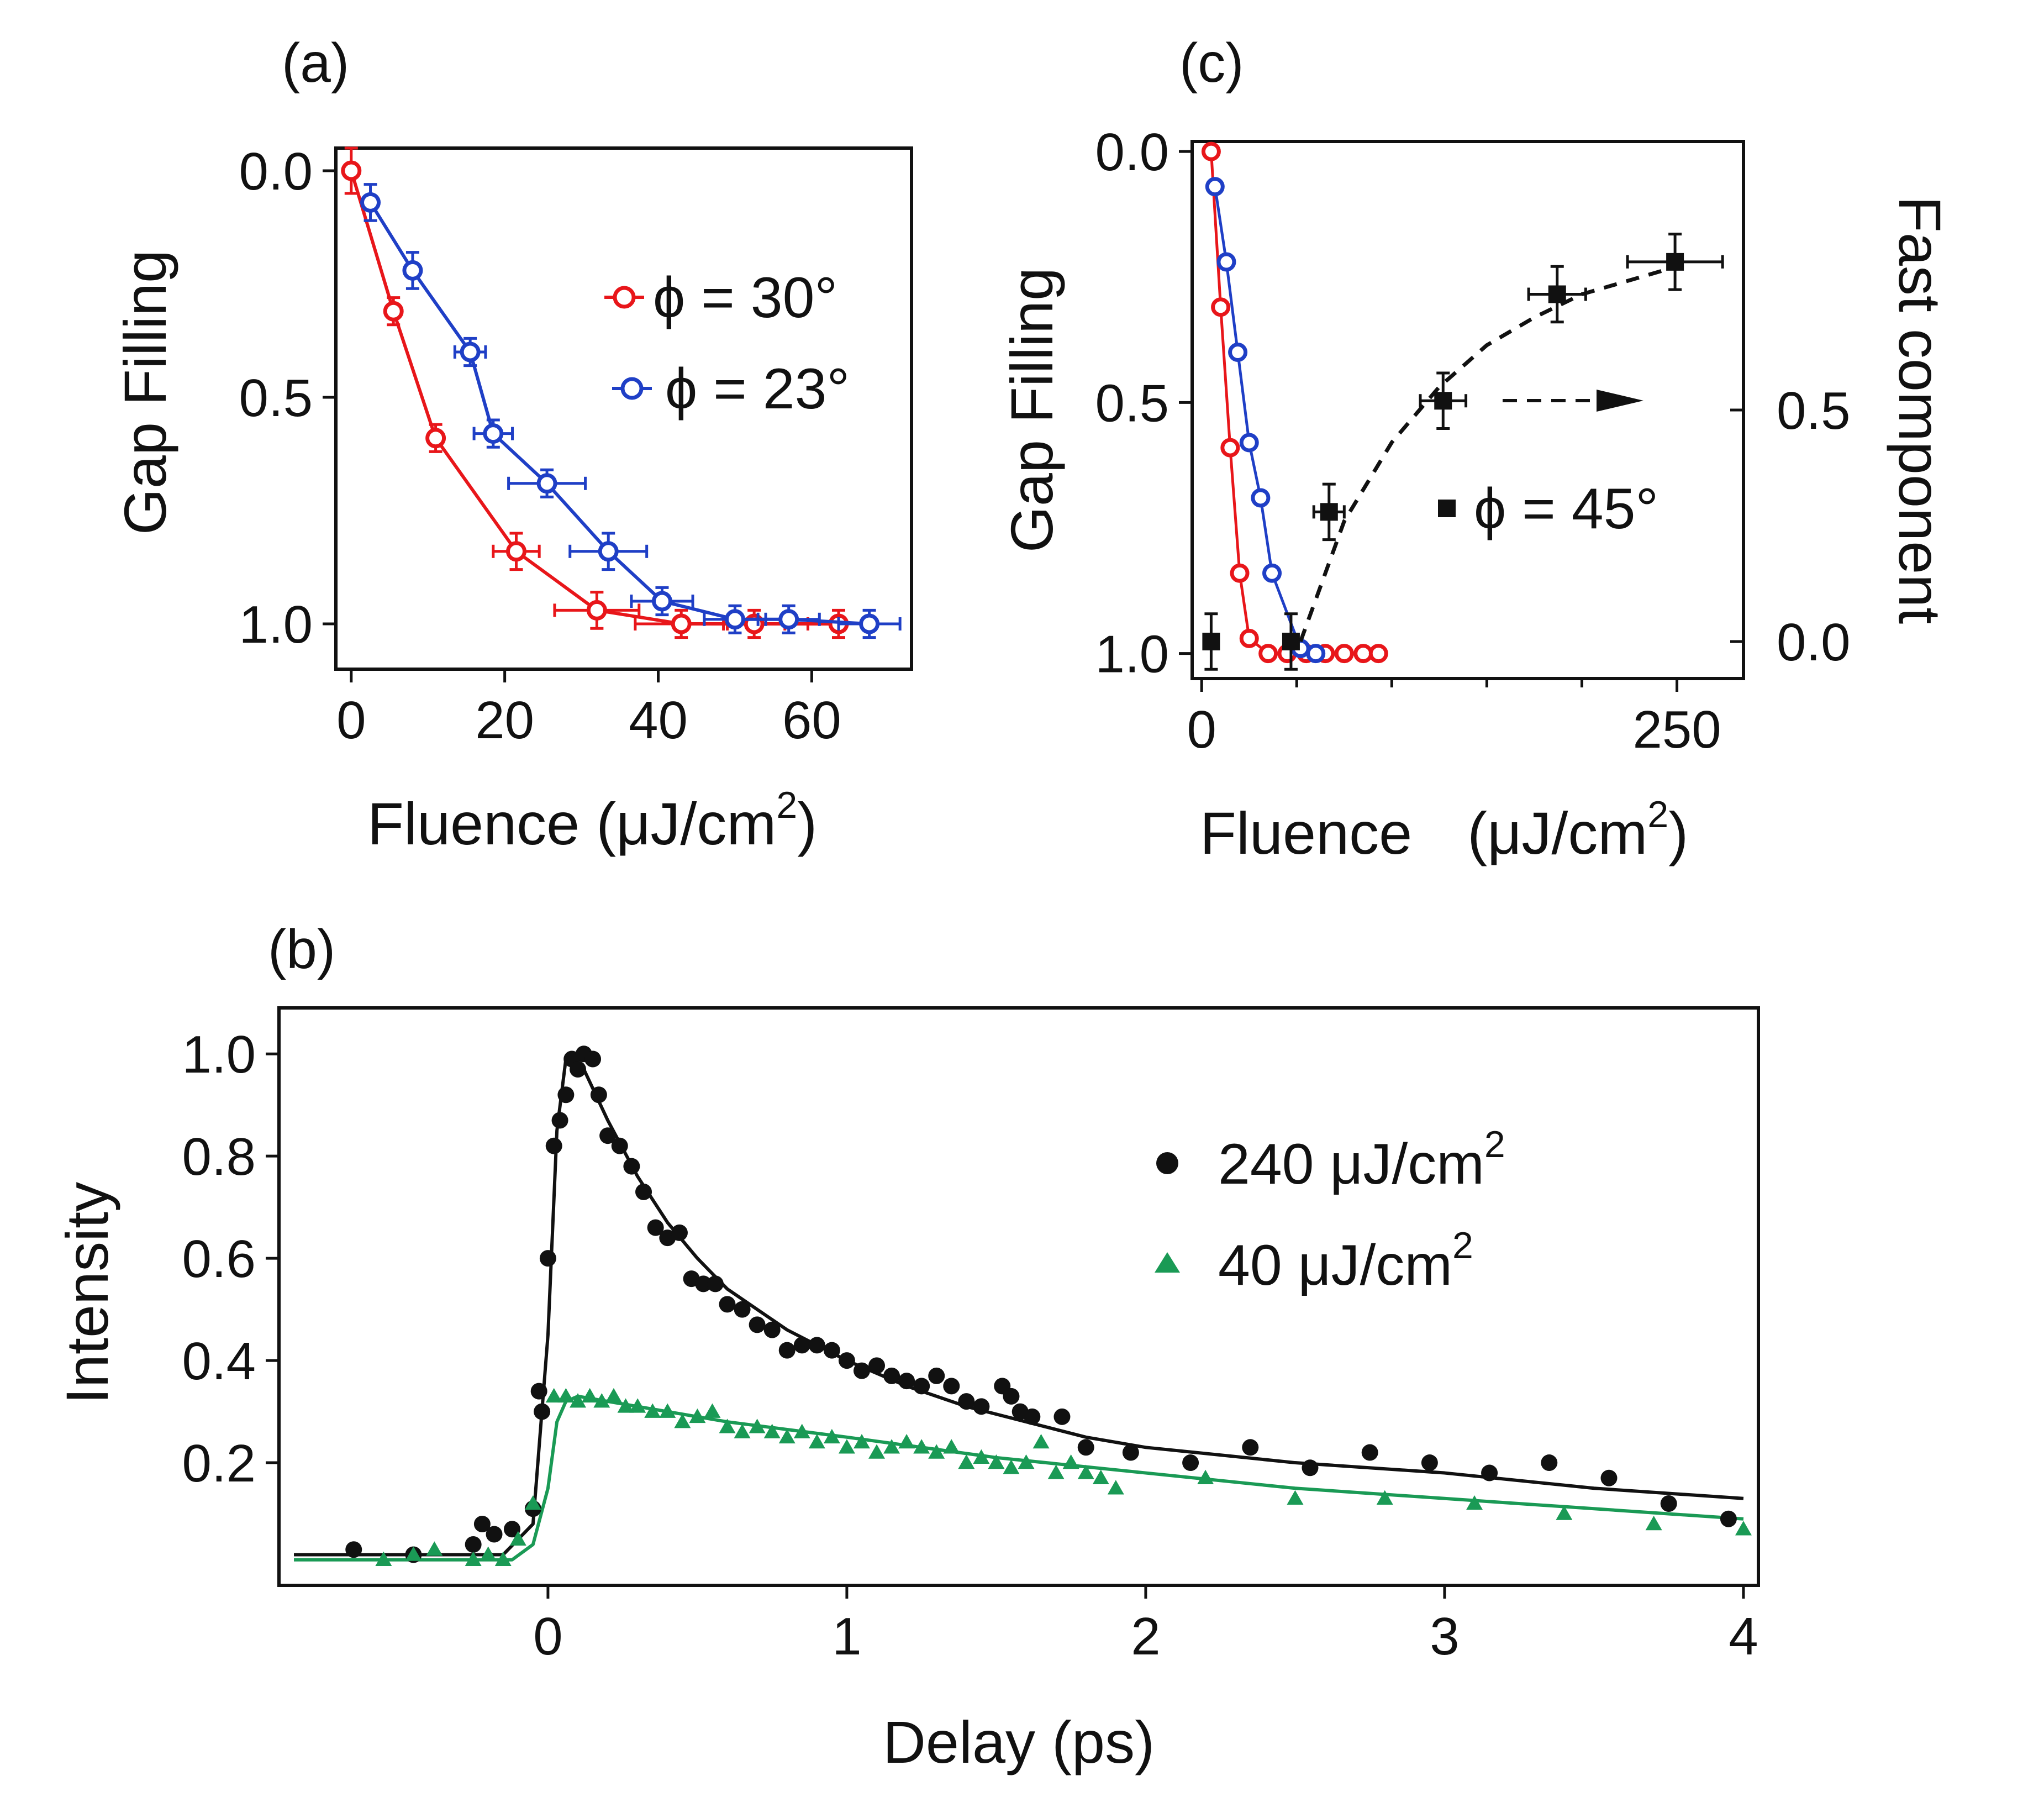  What do you see at coordinates (1132, 654) in the screenshot?
I see `y-tick-label: 1.0` at bounding box center [1132, 654].